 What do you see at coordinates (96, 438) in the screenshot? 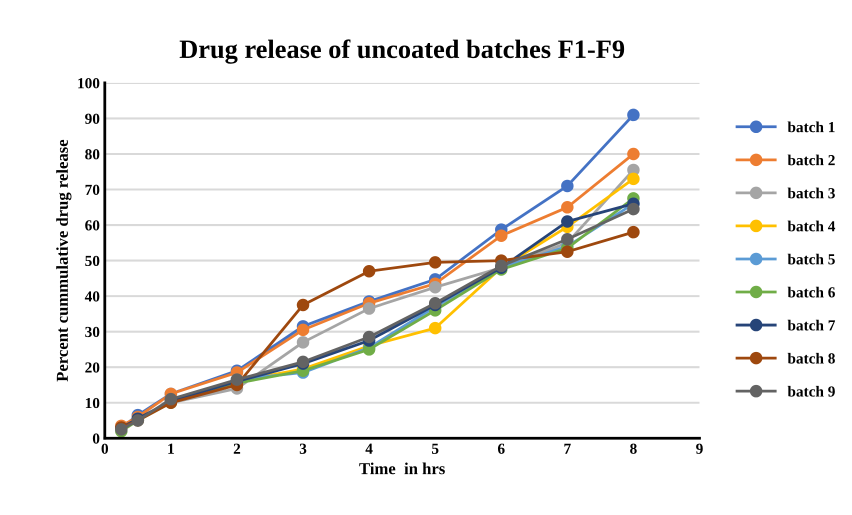
I see `y-tick-label: 0` at bounding box center [96, 438].